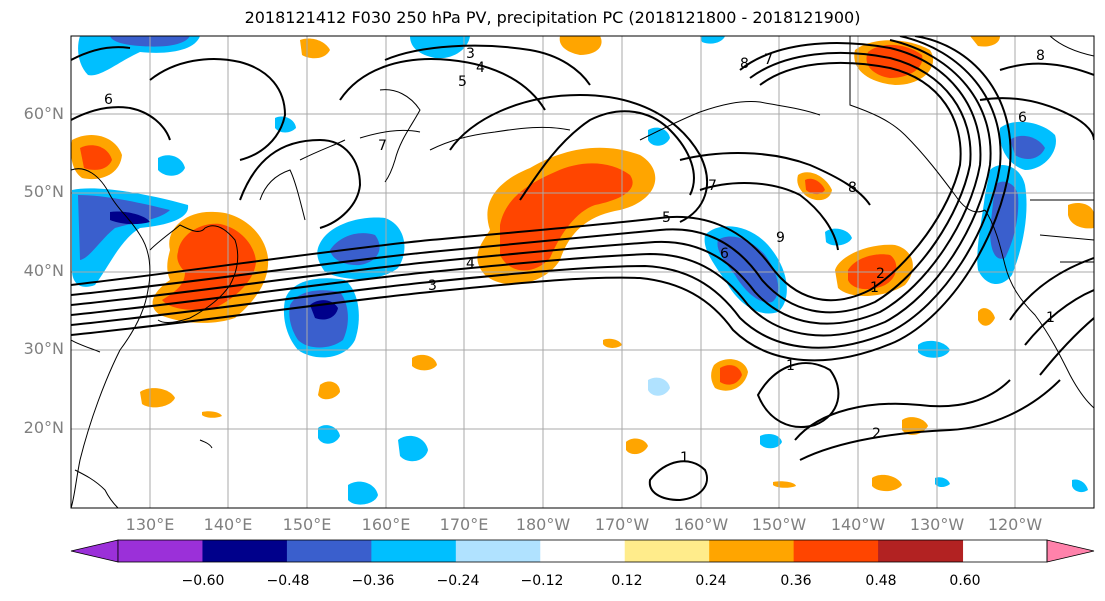 This screenshot has width=1105, height=601. What do you see at coordinates (43, 270) in the screenshot?
I see `lat-label: 40°N` at bounding box center [43, 270].